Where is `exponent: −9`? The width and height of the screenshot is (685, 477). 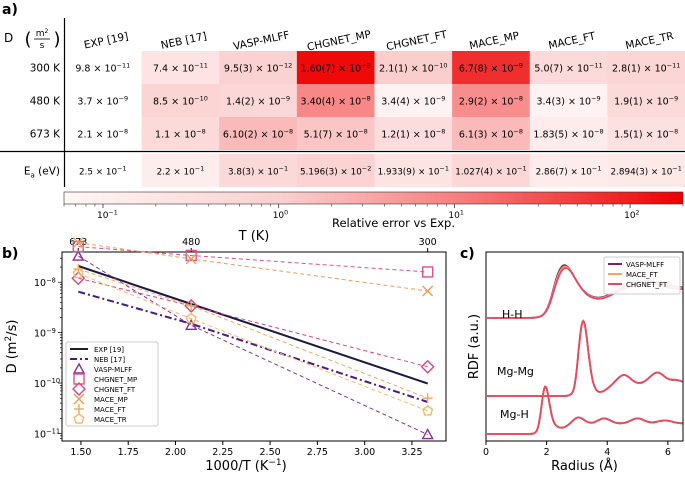
exponent: −9 is located at coordinates (51, 331).